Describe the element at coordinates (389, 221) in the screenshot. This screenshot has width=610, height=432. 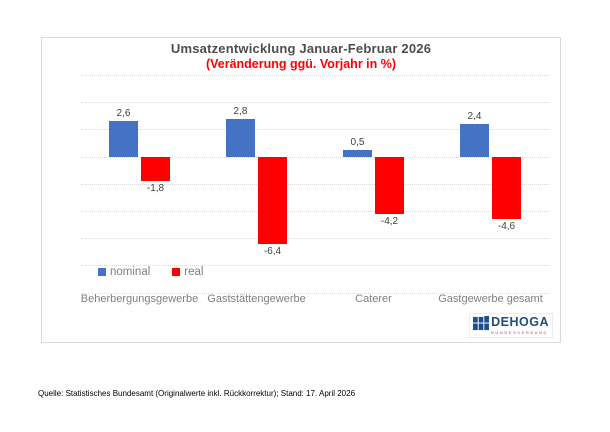
I see `value-label-real-2: -4,2` at that location.